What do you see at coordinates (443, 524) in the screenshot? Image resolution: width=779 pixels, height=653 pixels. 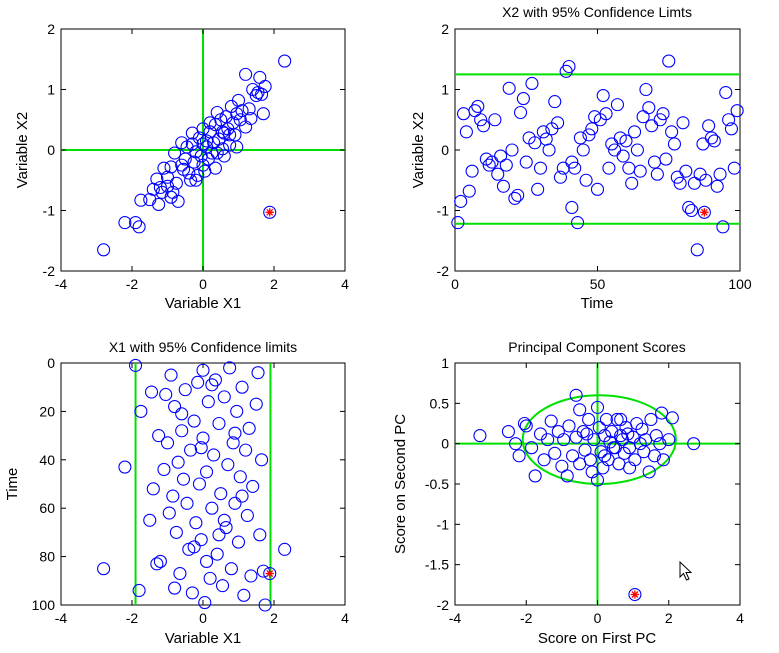 I see `y-tick-label: -1` at bounding box center [443, 524].